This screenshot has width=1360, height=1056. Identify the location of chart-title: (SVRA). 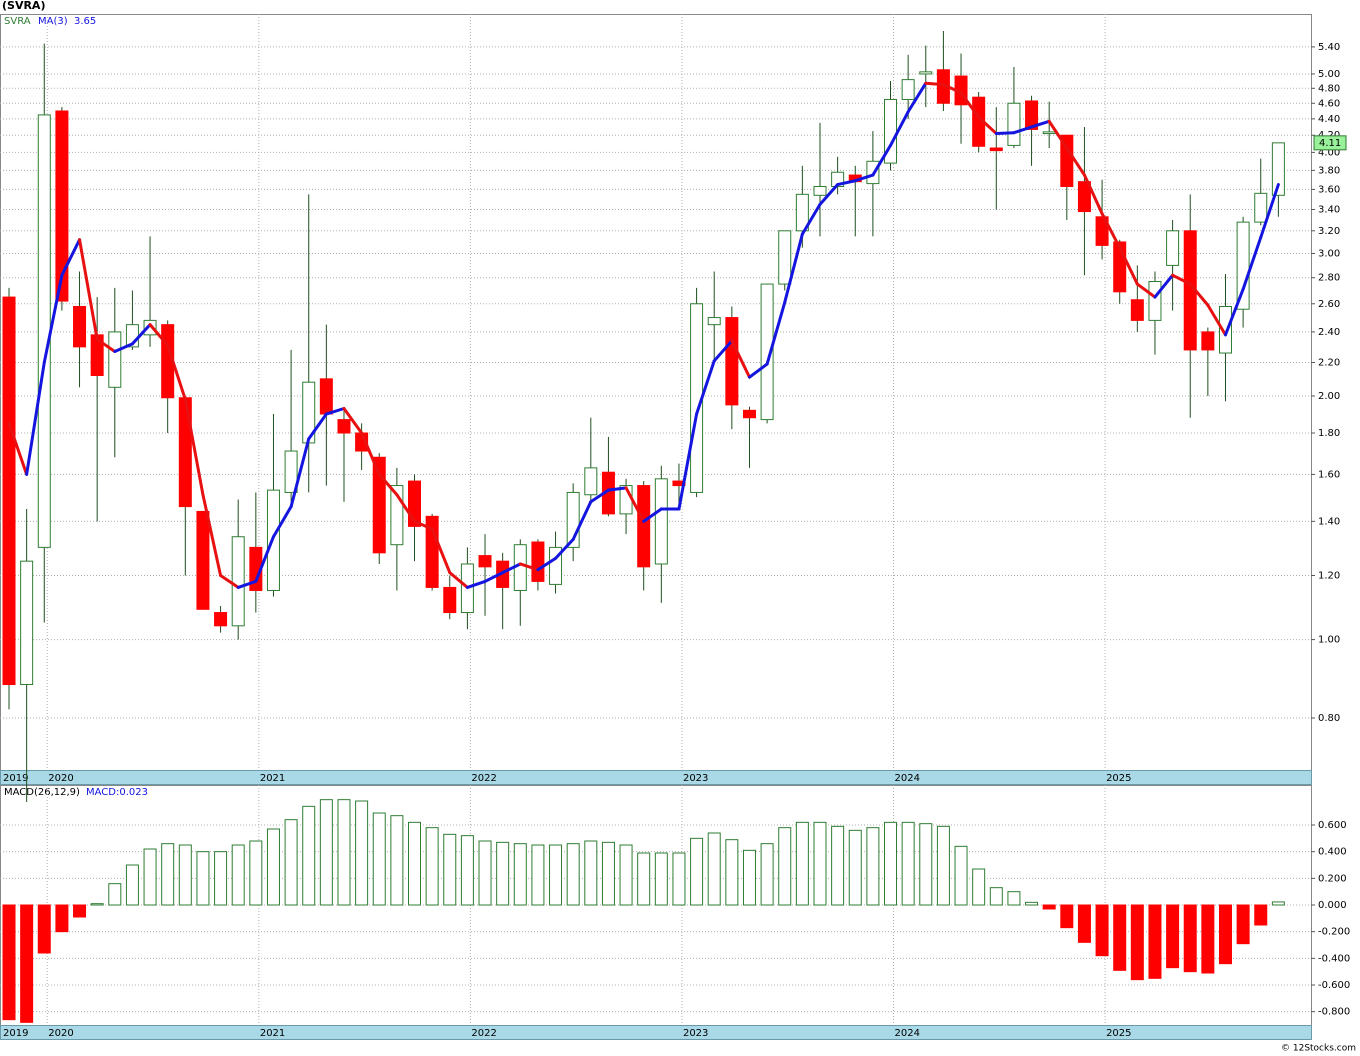
(23, 6).